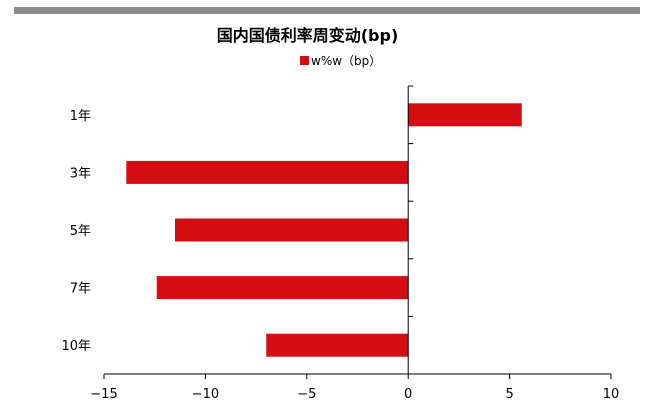 The image size is (645, 405). I want to click on x-tick-label: −5, so click(306, 394).